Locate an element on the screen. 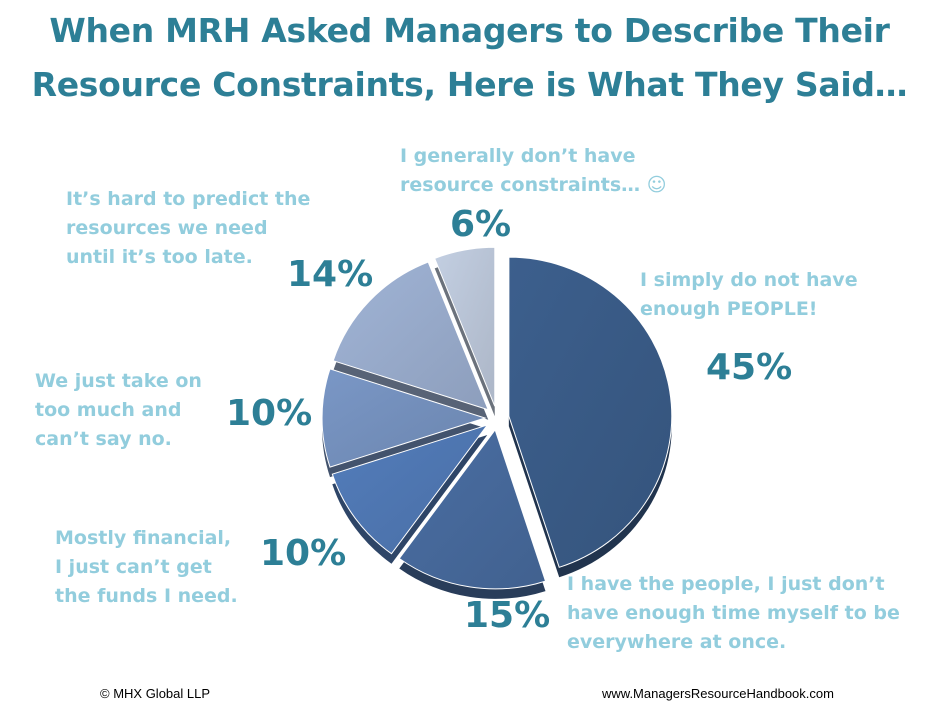  slice-label-line: resource constraints… ☺ is located at coordinates (533, 185).